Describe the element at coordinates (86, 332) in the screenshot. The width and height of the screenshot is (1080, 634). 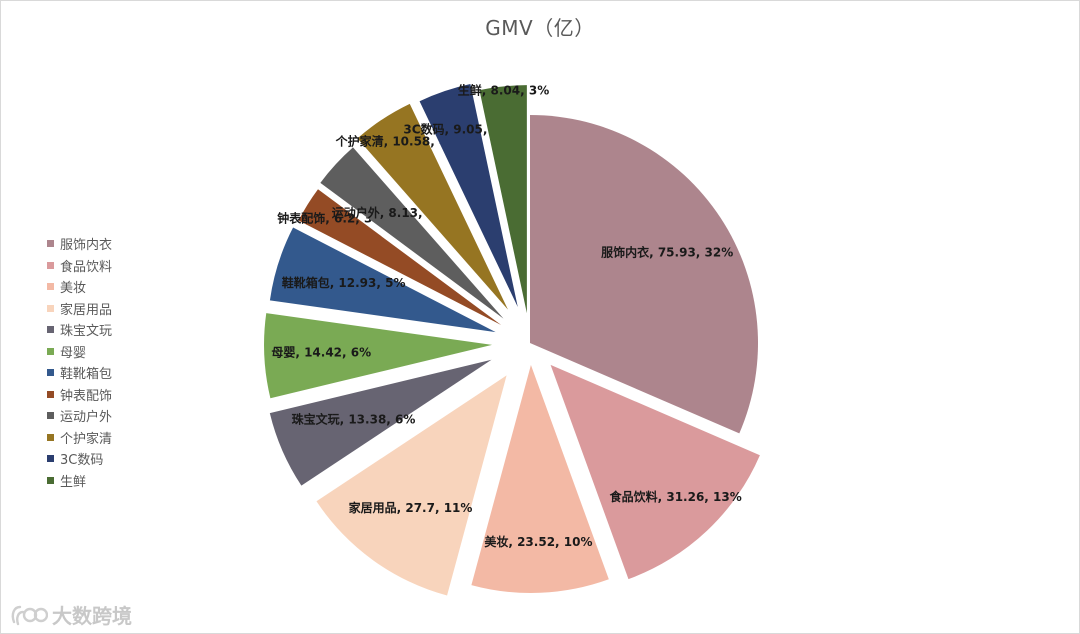
I see `legend-label: 珠宝文玩` at that location.